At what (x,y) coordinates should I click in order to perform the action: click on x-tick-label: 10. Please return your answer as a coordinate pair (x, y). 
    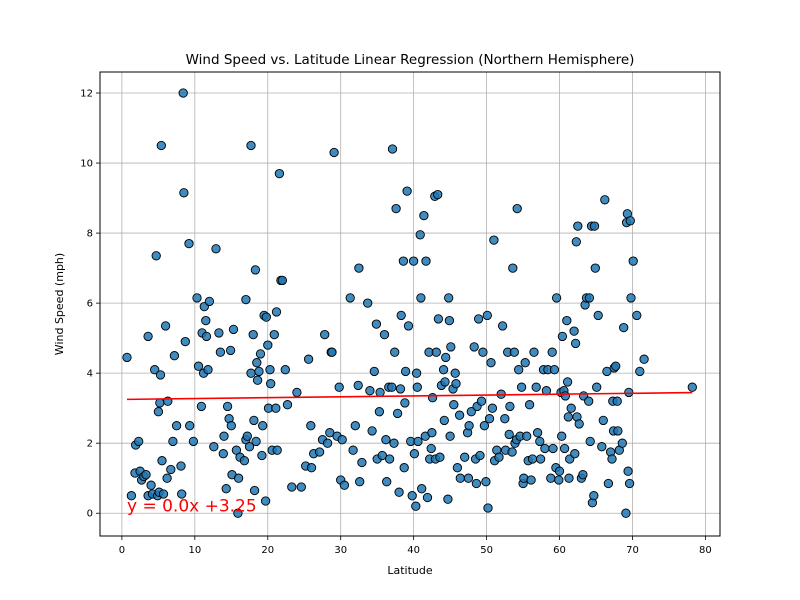
    Looking at the image, I should click on (194, 550).